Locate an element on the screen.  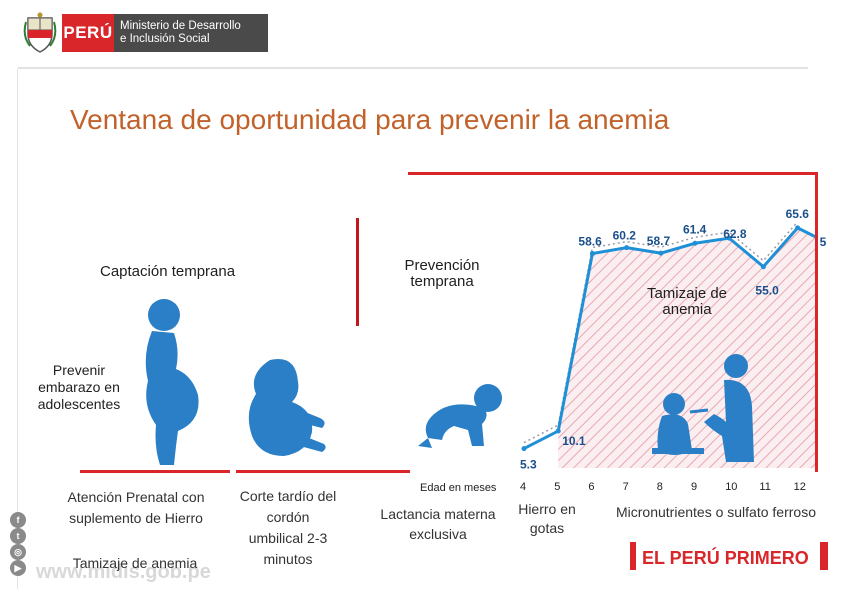
hierro-gotas-text: Hierro en gotas is located at coordinates (547, 518).